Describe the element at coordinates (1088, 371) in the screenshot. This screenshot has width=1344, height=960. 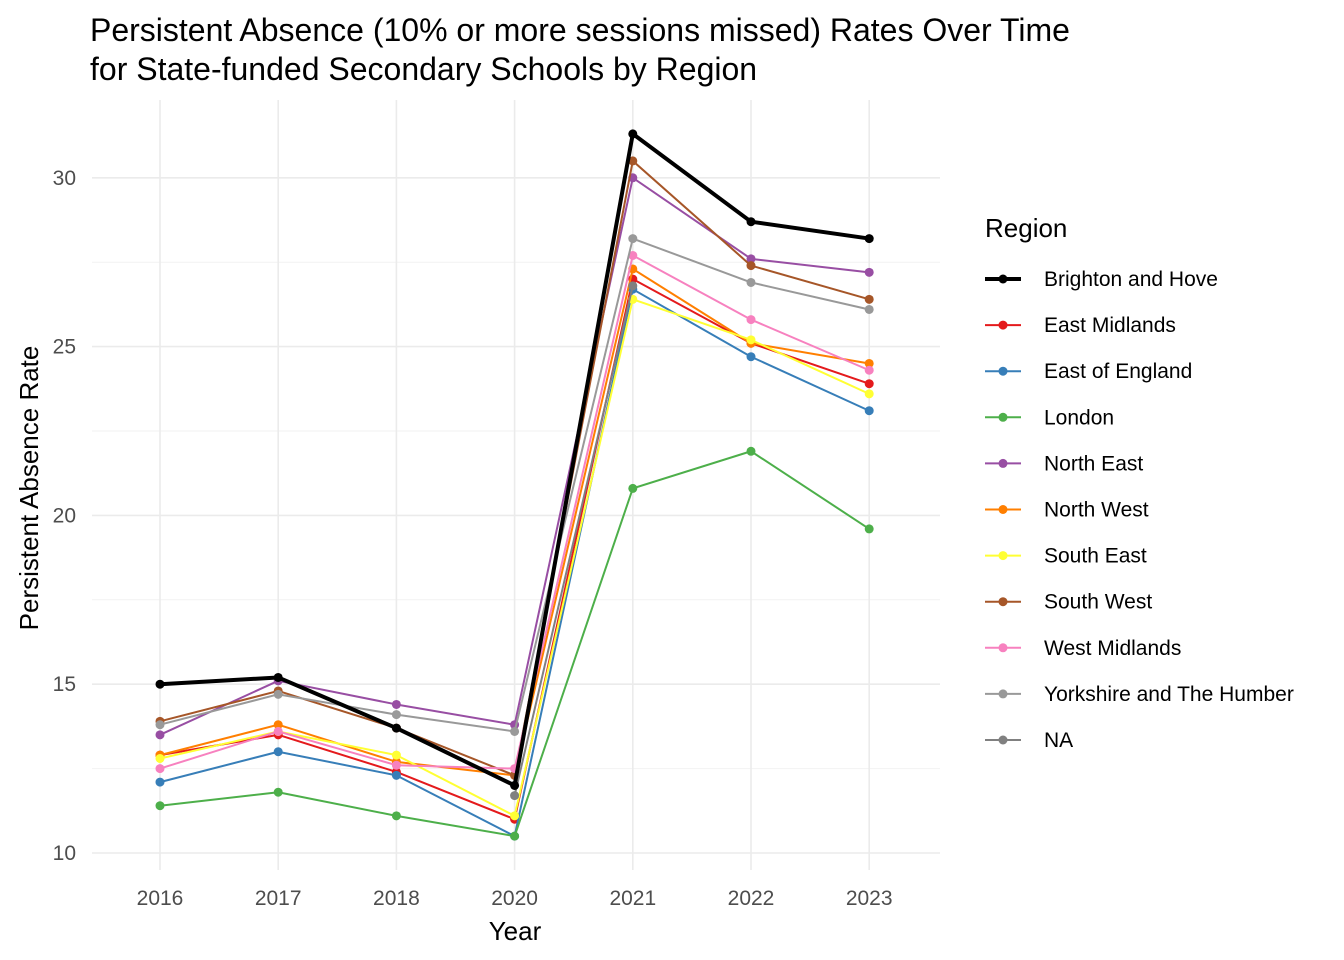
I see `legend-item: East of England` at that location.